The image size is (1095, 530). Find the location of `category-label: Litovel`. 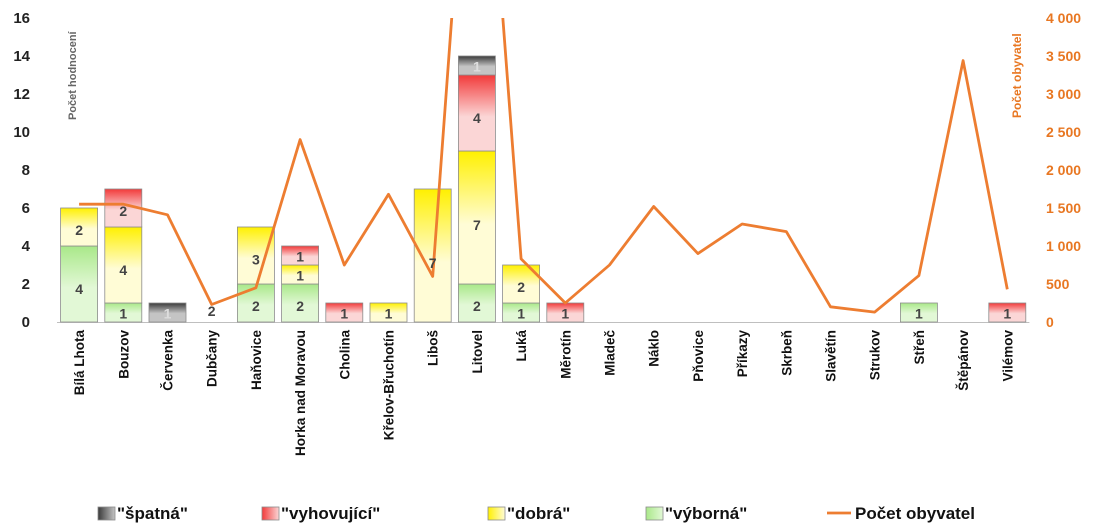

category-label: Litovel is located at coordinates (477, 352).